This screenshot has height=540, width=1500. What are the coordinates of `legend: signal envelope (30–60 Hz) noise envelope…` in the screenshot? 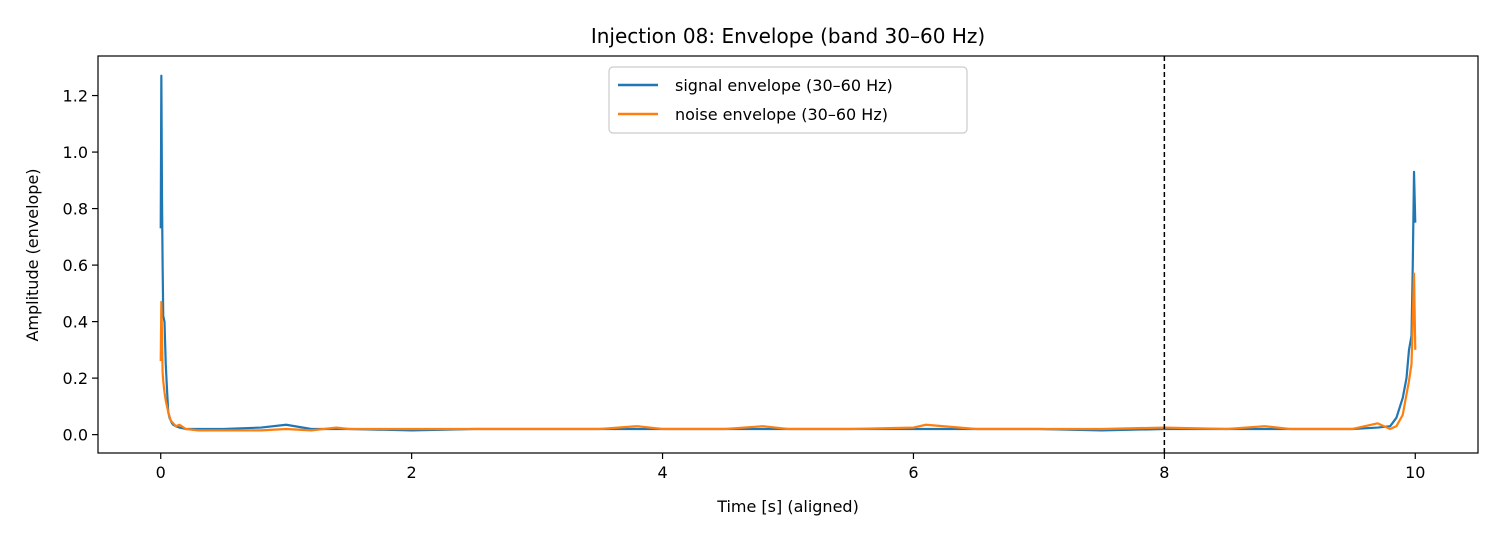 It's located at (788, 100).